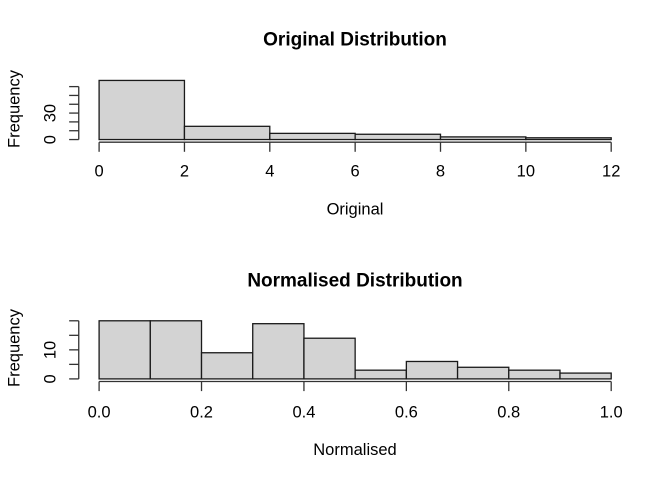 This screenshot has height=485, width=672. I want to click on svg-text: 0.8, so click(508, 412).